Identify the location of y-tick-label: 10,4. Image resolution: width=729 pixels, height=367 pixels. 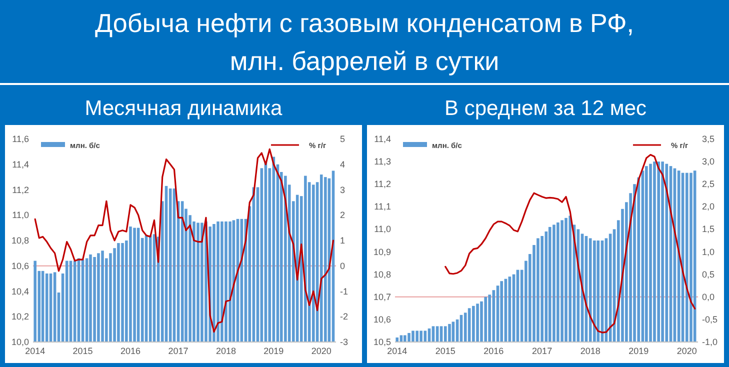
(20, 291).